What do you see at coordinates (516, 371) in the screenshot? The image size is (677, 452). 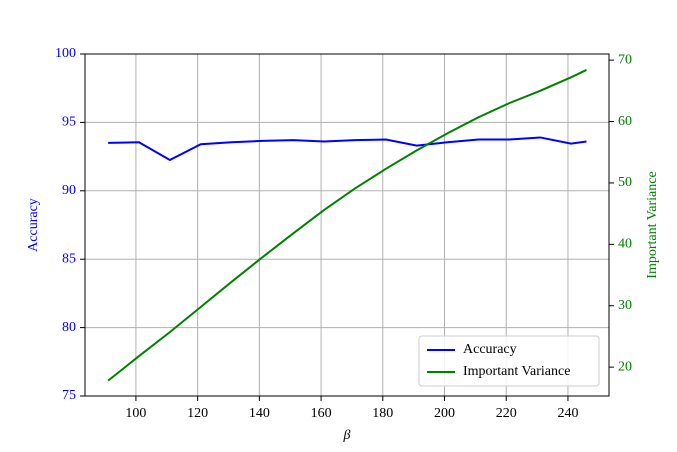 I see `legend-label: Important Variance` at bounding box center [516, 371].